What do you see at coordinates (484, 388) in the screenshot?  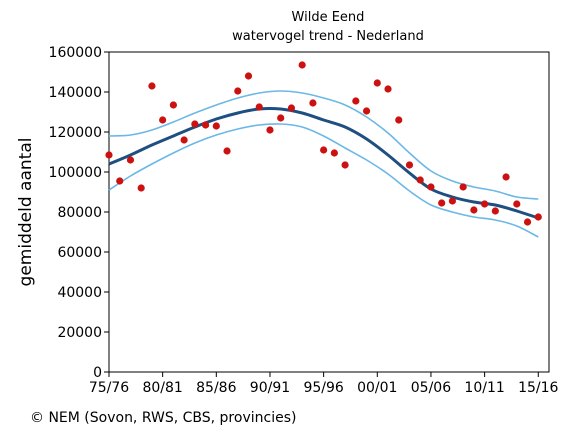 I see `x-tick-label: 10/11` at bounding box center [484, 388].